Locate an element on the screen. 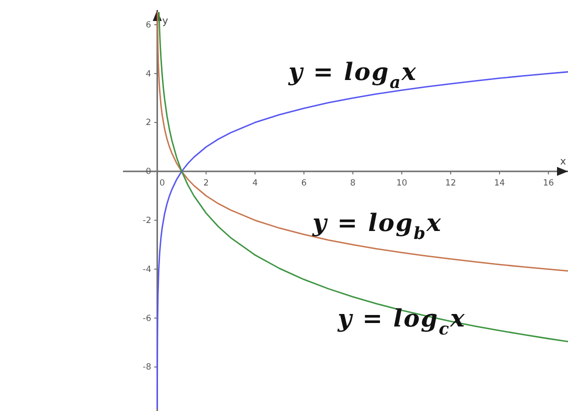 The width and height of the screenshot is (568, 411). x-tick-label: 16 is located at coordinates (548, 183).